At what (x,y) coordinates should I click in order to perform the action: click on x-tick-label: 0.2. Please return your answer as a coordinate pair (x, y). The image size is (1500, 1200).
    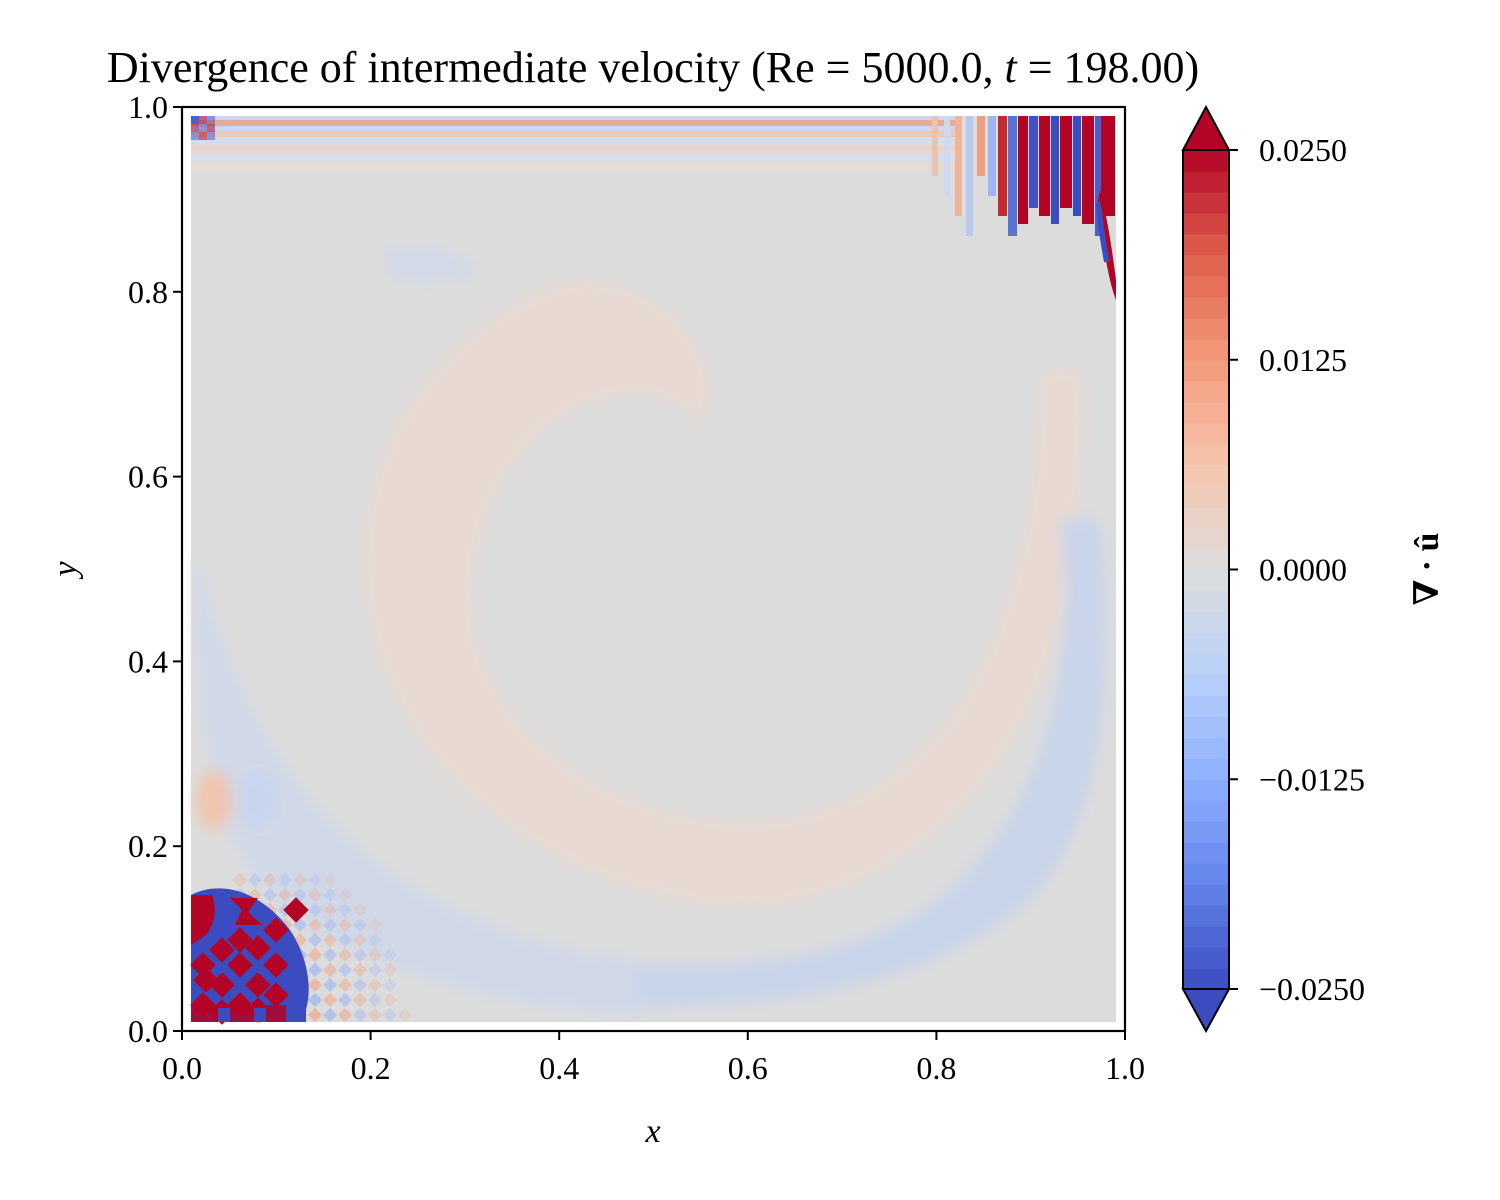
    Looking at the image, I should click on (371, 1068).